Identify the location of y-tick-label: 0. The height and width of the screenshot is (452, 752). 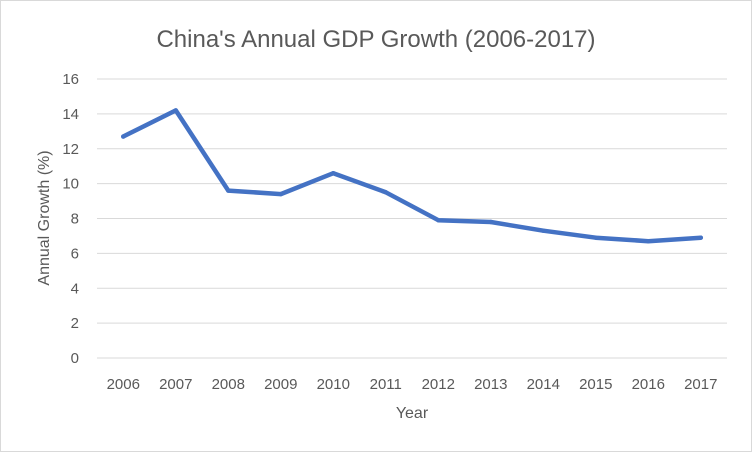
(75, 358).